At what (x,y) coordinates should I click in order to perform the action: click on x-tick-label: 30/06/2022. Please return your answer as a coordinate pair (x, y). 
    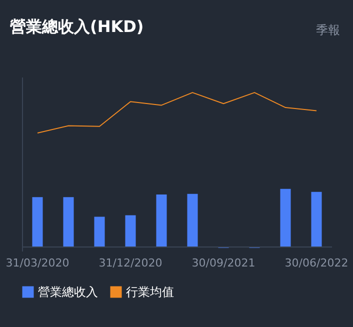
    Looking at the image, I should click on (316, 263).